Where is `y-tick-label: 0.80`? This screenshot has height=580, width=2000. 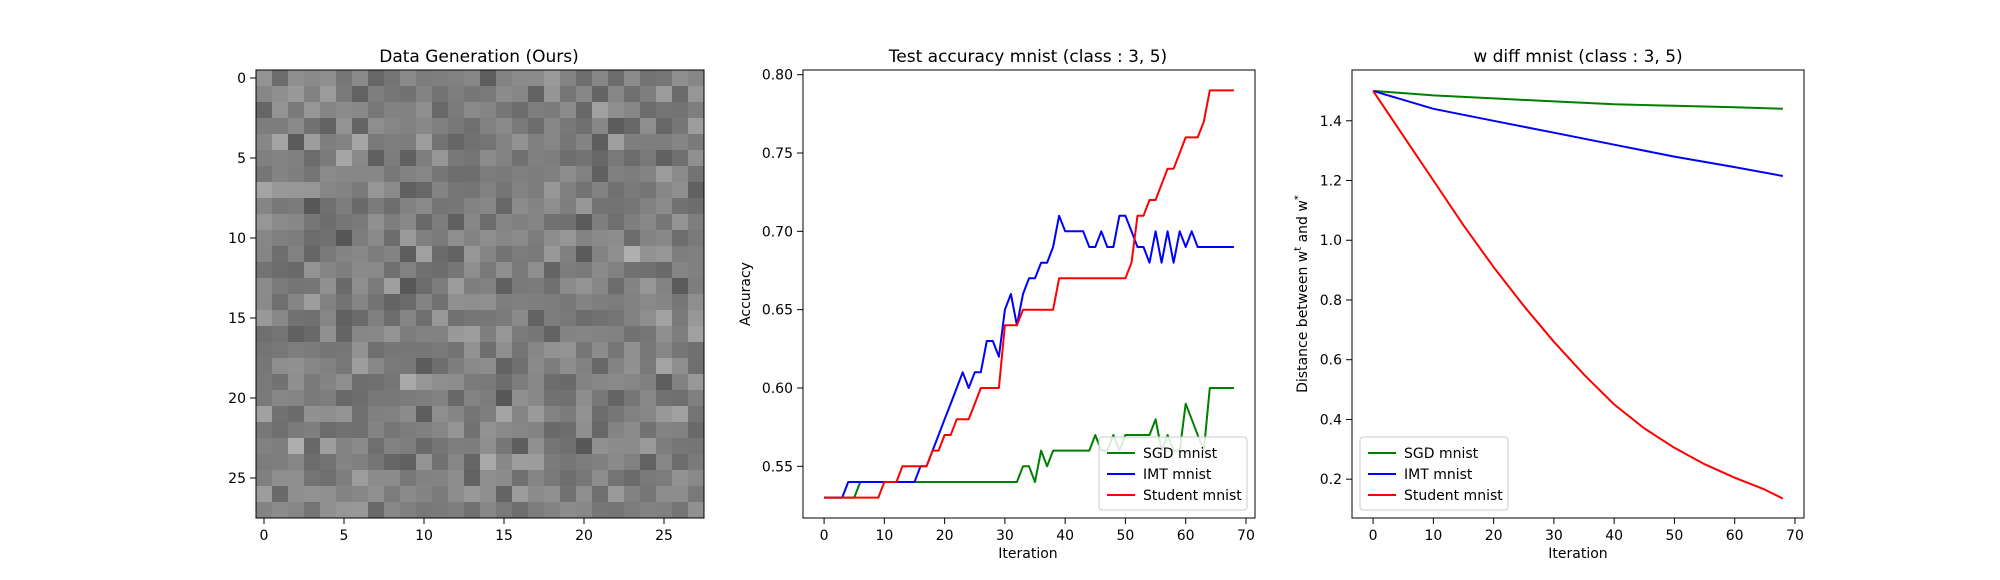
y-tick-label: 0.80 is located at coordinates (777, 76).